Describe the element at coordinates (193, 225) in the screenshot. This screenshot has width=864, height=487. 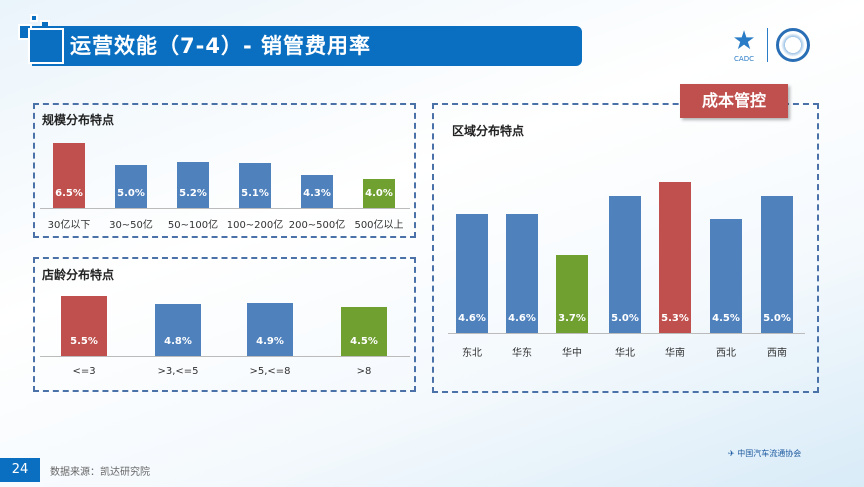
I see `category-label: 50~100亿` at that location.